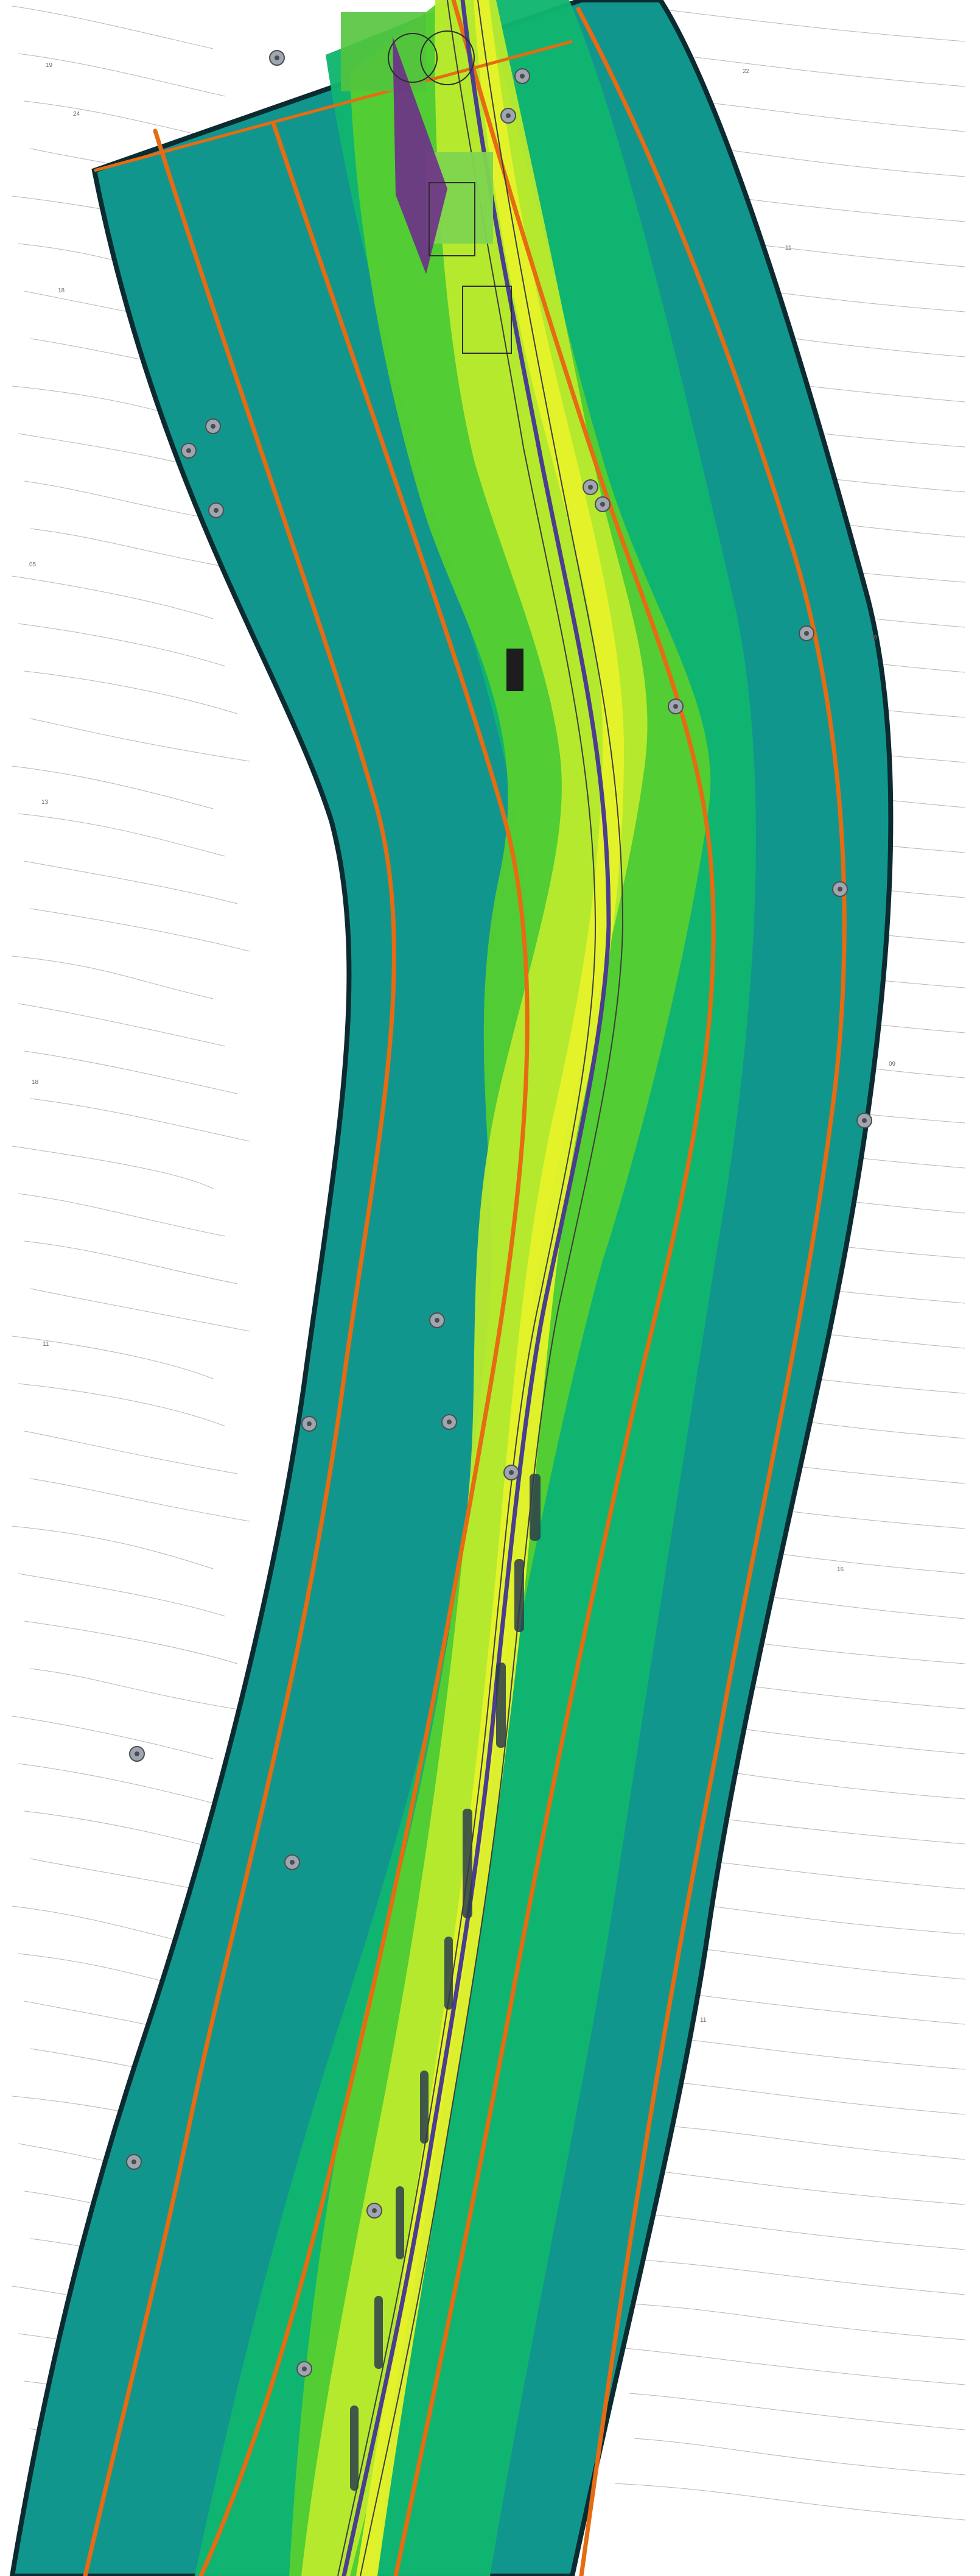 This screenshot has width=980, height=2576. Describe the element at coordinates (432, 351) in the screenshot. I see `top-infrastructure` at that location.